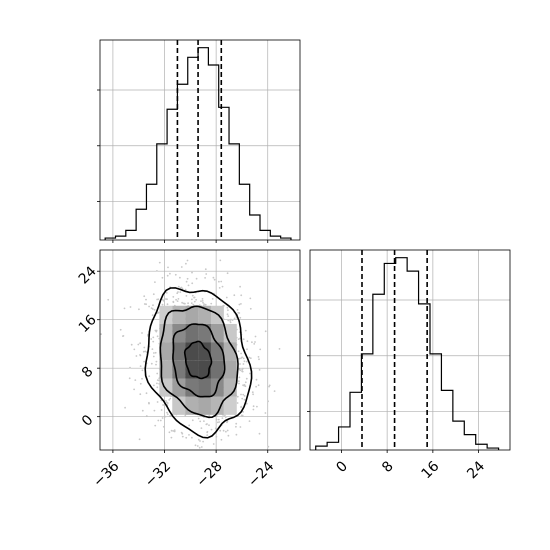 This screenshot has width=550, height=550. Describe the element at coordinates (183, 166) in the screenshot. I see `ticks-hist-x` at that location.